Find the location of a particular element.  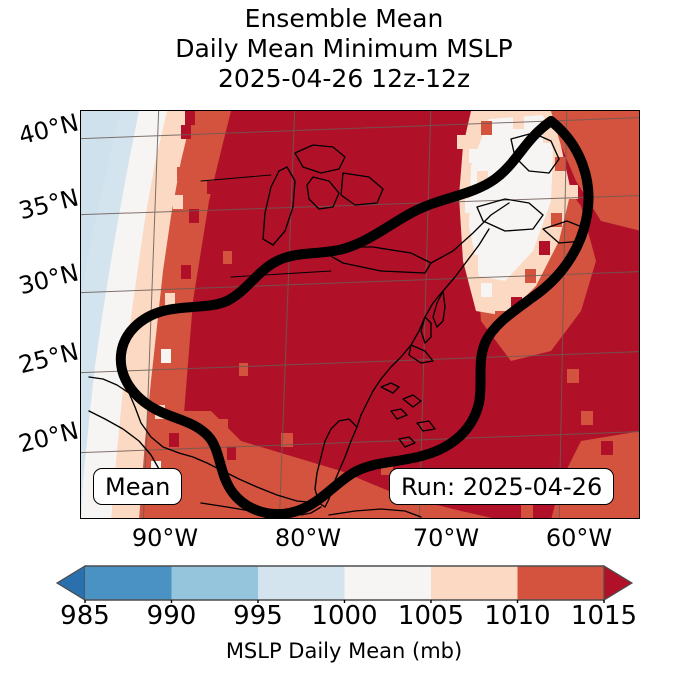

run-annotation-label: Run: 2025-04-26 is located at coordinates (502, 486).